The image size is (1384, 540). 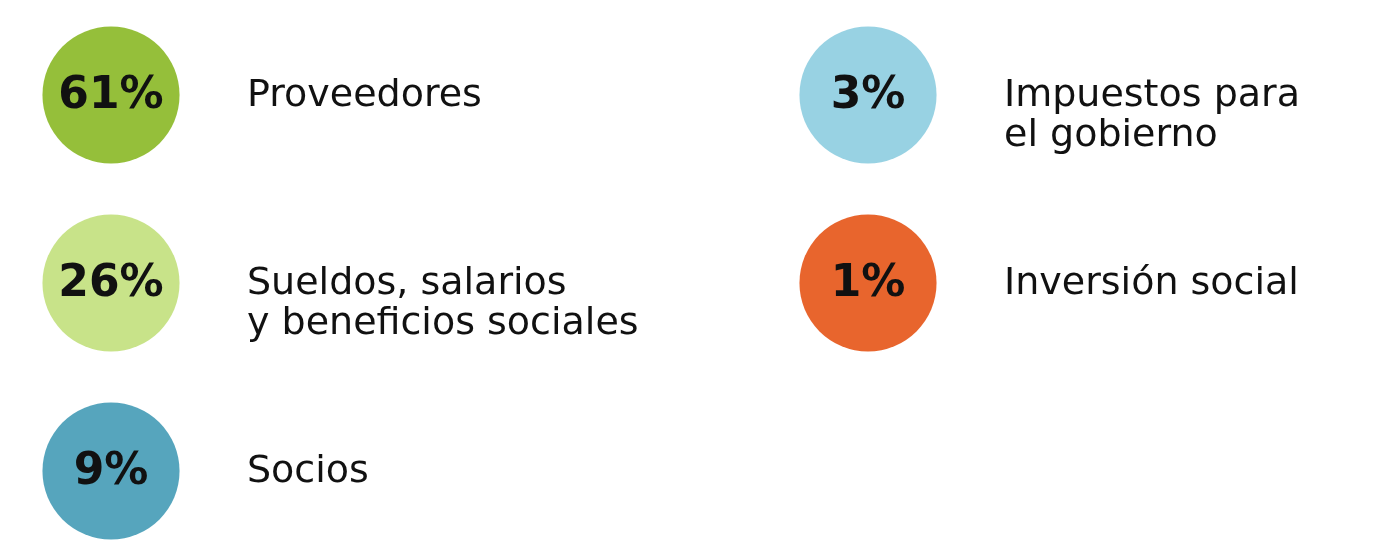 What do you see at coordinates (111, 280) in the screenshot?
I see `data-label: 26%` at bounding box center [111, 280].